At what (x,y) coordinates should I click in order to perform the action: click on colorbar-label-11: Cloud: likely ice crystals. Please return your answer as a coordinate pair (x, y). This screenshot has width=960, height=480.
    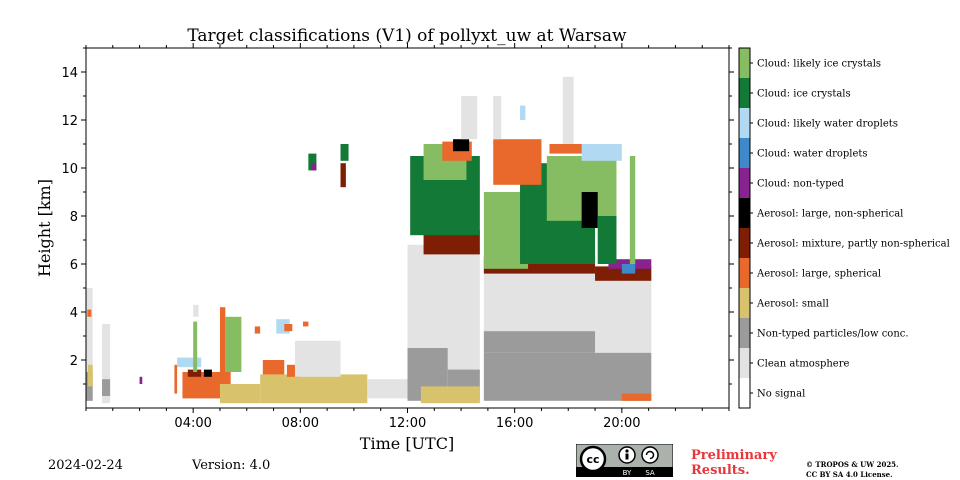
    Looking at the image, I should click on (819, 64).